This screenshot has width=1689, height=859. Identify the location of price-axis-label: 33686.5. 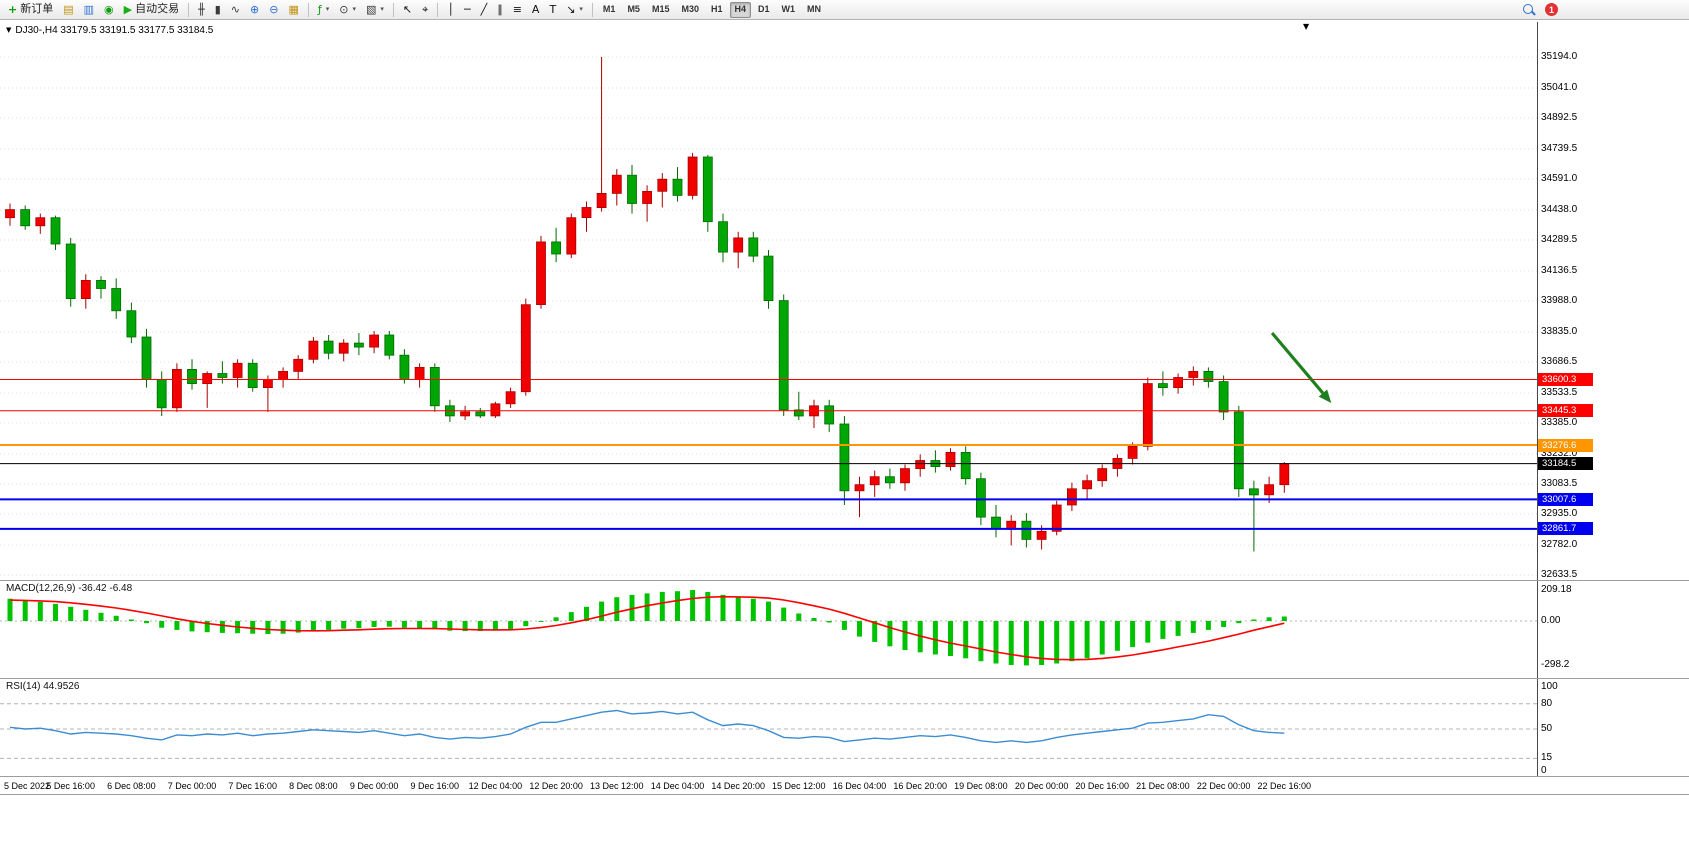
(1559, 361).